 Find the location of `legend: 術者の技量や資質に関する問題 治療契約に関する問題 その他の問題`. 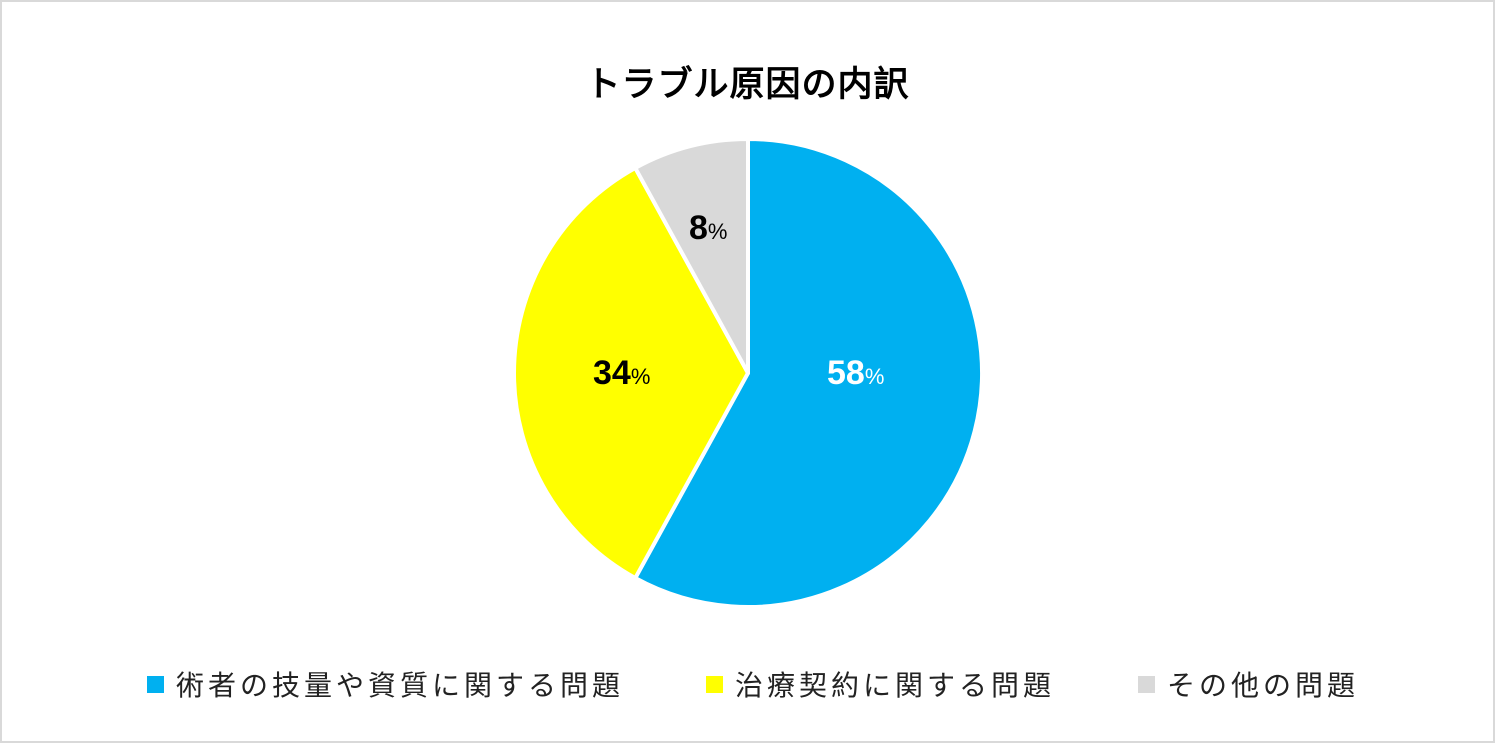

legend: 術者の技量や資質に関する問題 治療契約に関する問題 その他の問題 is located at coordinates (747, 684).